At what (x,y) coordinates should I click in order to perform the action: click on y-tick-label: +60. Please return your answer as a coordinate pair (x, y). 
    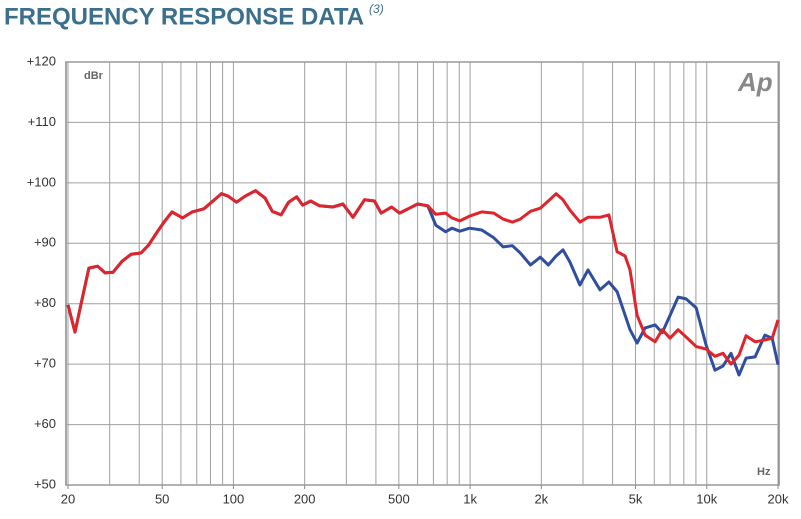
    Looking at the image, I should click on (45, 423).